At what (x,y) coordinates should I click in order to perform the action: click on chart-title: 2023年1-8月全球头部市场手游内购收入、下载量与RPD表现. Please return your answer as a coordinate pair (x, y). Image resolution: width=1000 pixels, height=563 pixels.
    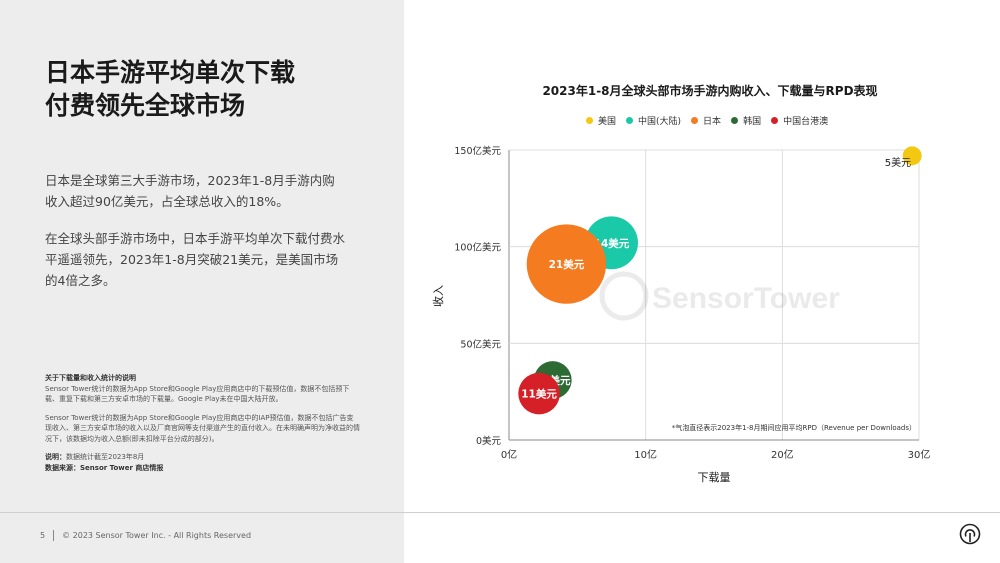
    Looking at the image, I should click on (710, 91).